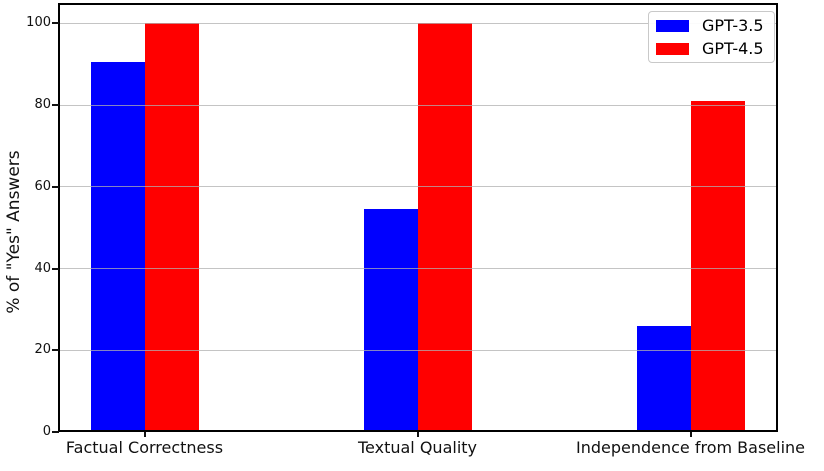 The width and height of the screenshot is (824, 471). I want to click on y-tick-label-20: 20, so click(42, 350).